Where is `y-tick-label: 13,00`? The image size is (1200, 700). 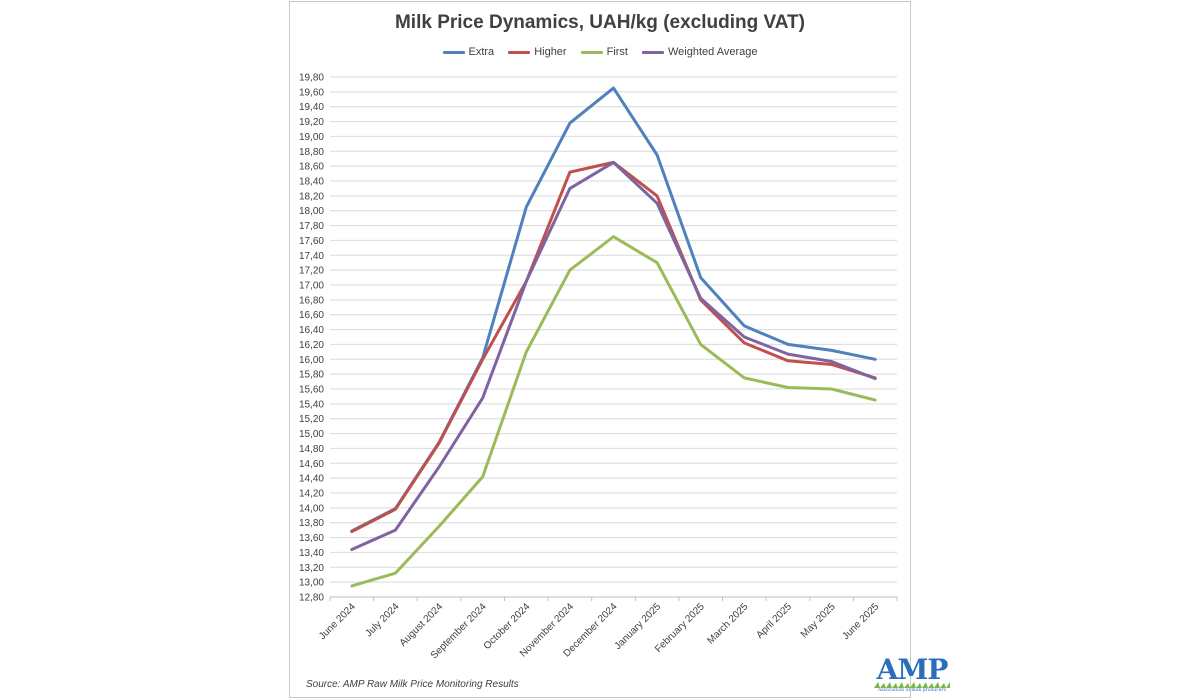
y-tick-label: 13,00 is located at coordinates (311, 583).